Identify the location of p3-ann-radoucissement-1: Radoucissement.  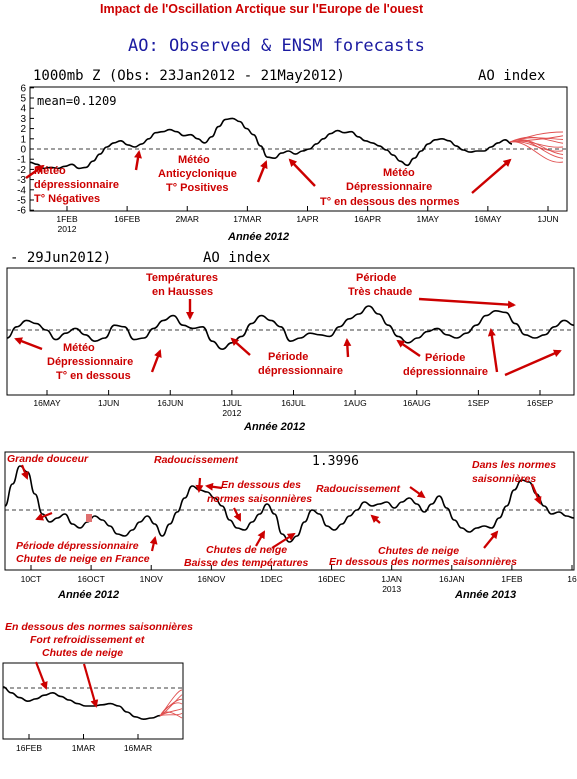
(196, 460).